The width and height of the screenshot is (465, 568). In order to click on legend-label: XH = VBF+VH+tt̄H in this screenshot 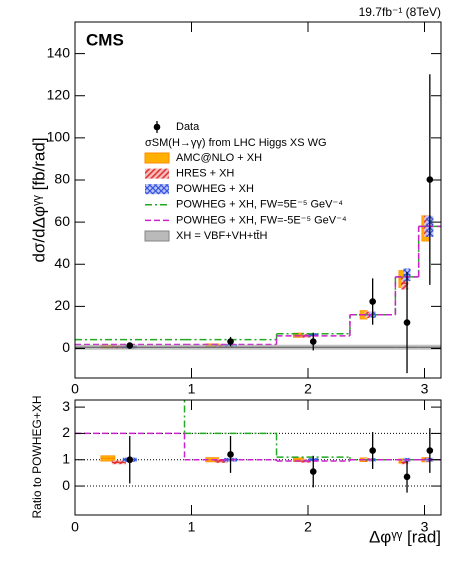, I will do `click(221, 236)`.